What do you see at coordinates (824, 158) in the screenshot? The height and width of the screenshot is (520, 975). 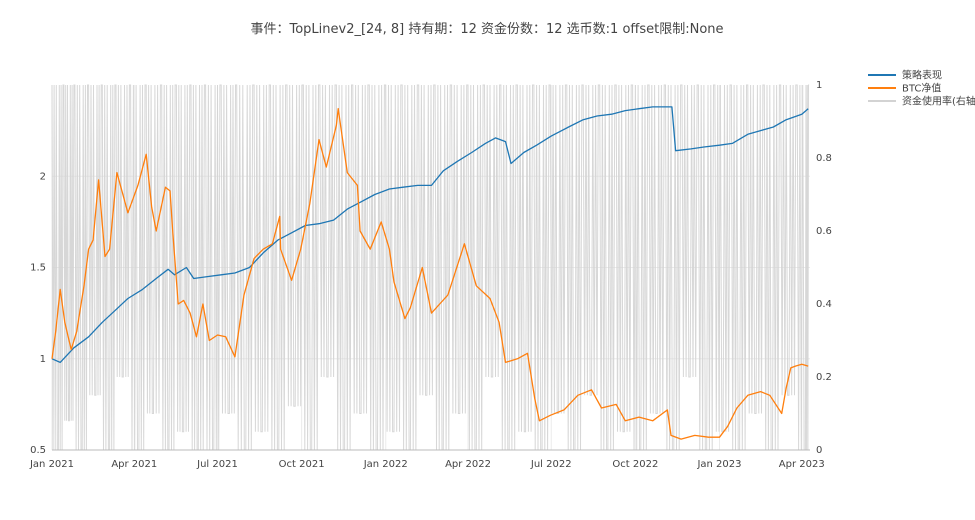 I see `y-right-tick-label: 0.8` at bounding box center [824, 158].